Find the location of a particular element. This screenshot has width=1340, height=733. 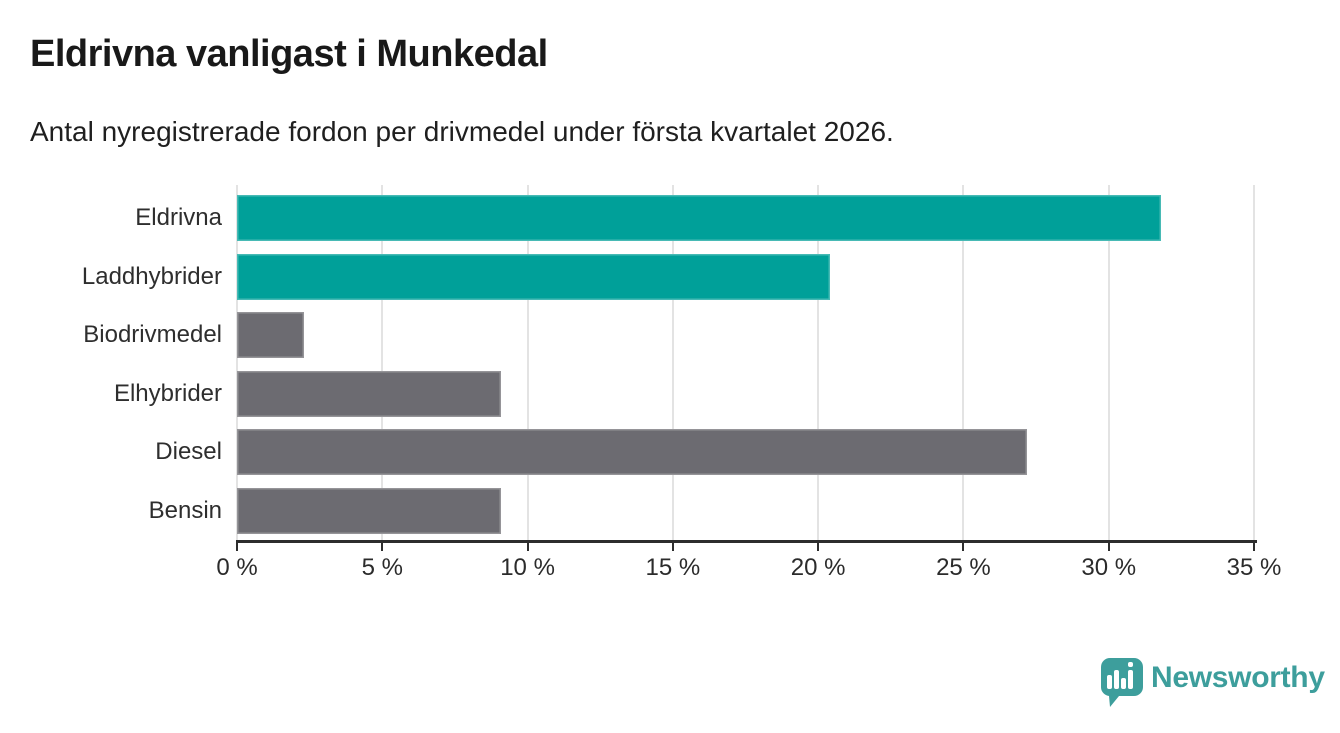

category-label: Biodrivmedel is located at coordinates (152, 335).